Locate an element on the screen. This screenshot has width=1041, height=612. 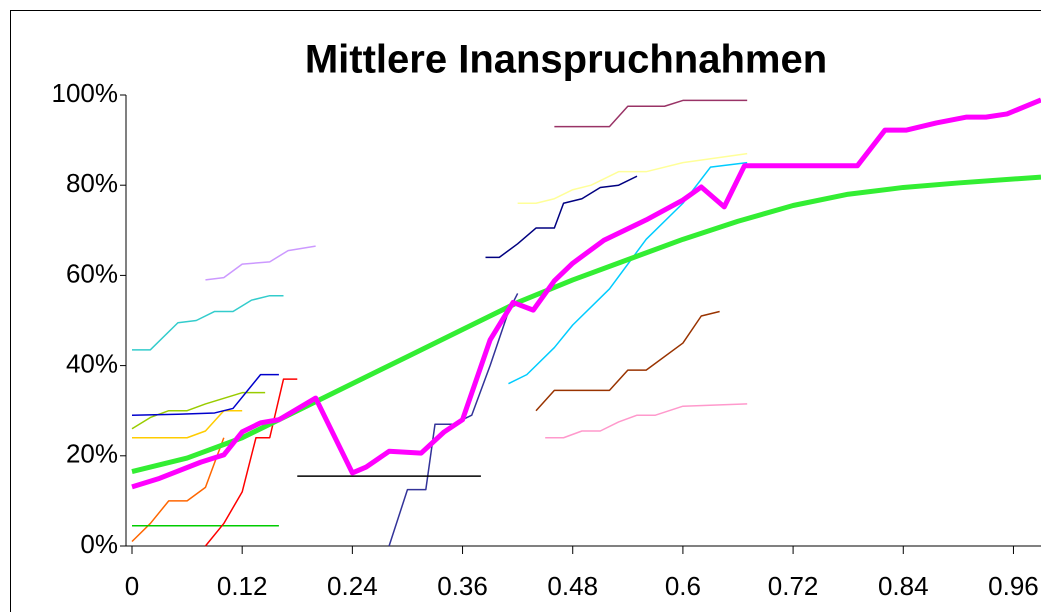
x-tick-label: 0.96 is located at coordinates (1013, 586).